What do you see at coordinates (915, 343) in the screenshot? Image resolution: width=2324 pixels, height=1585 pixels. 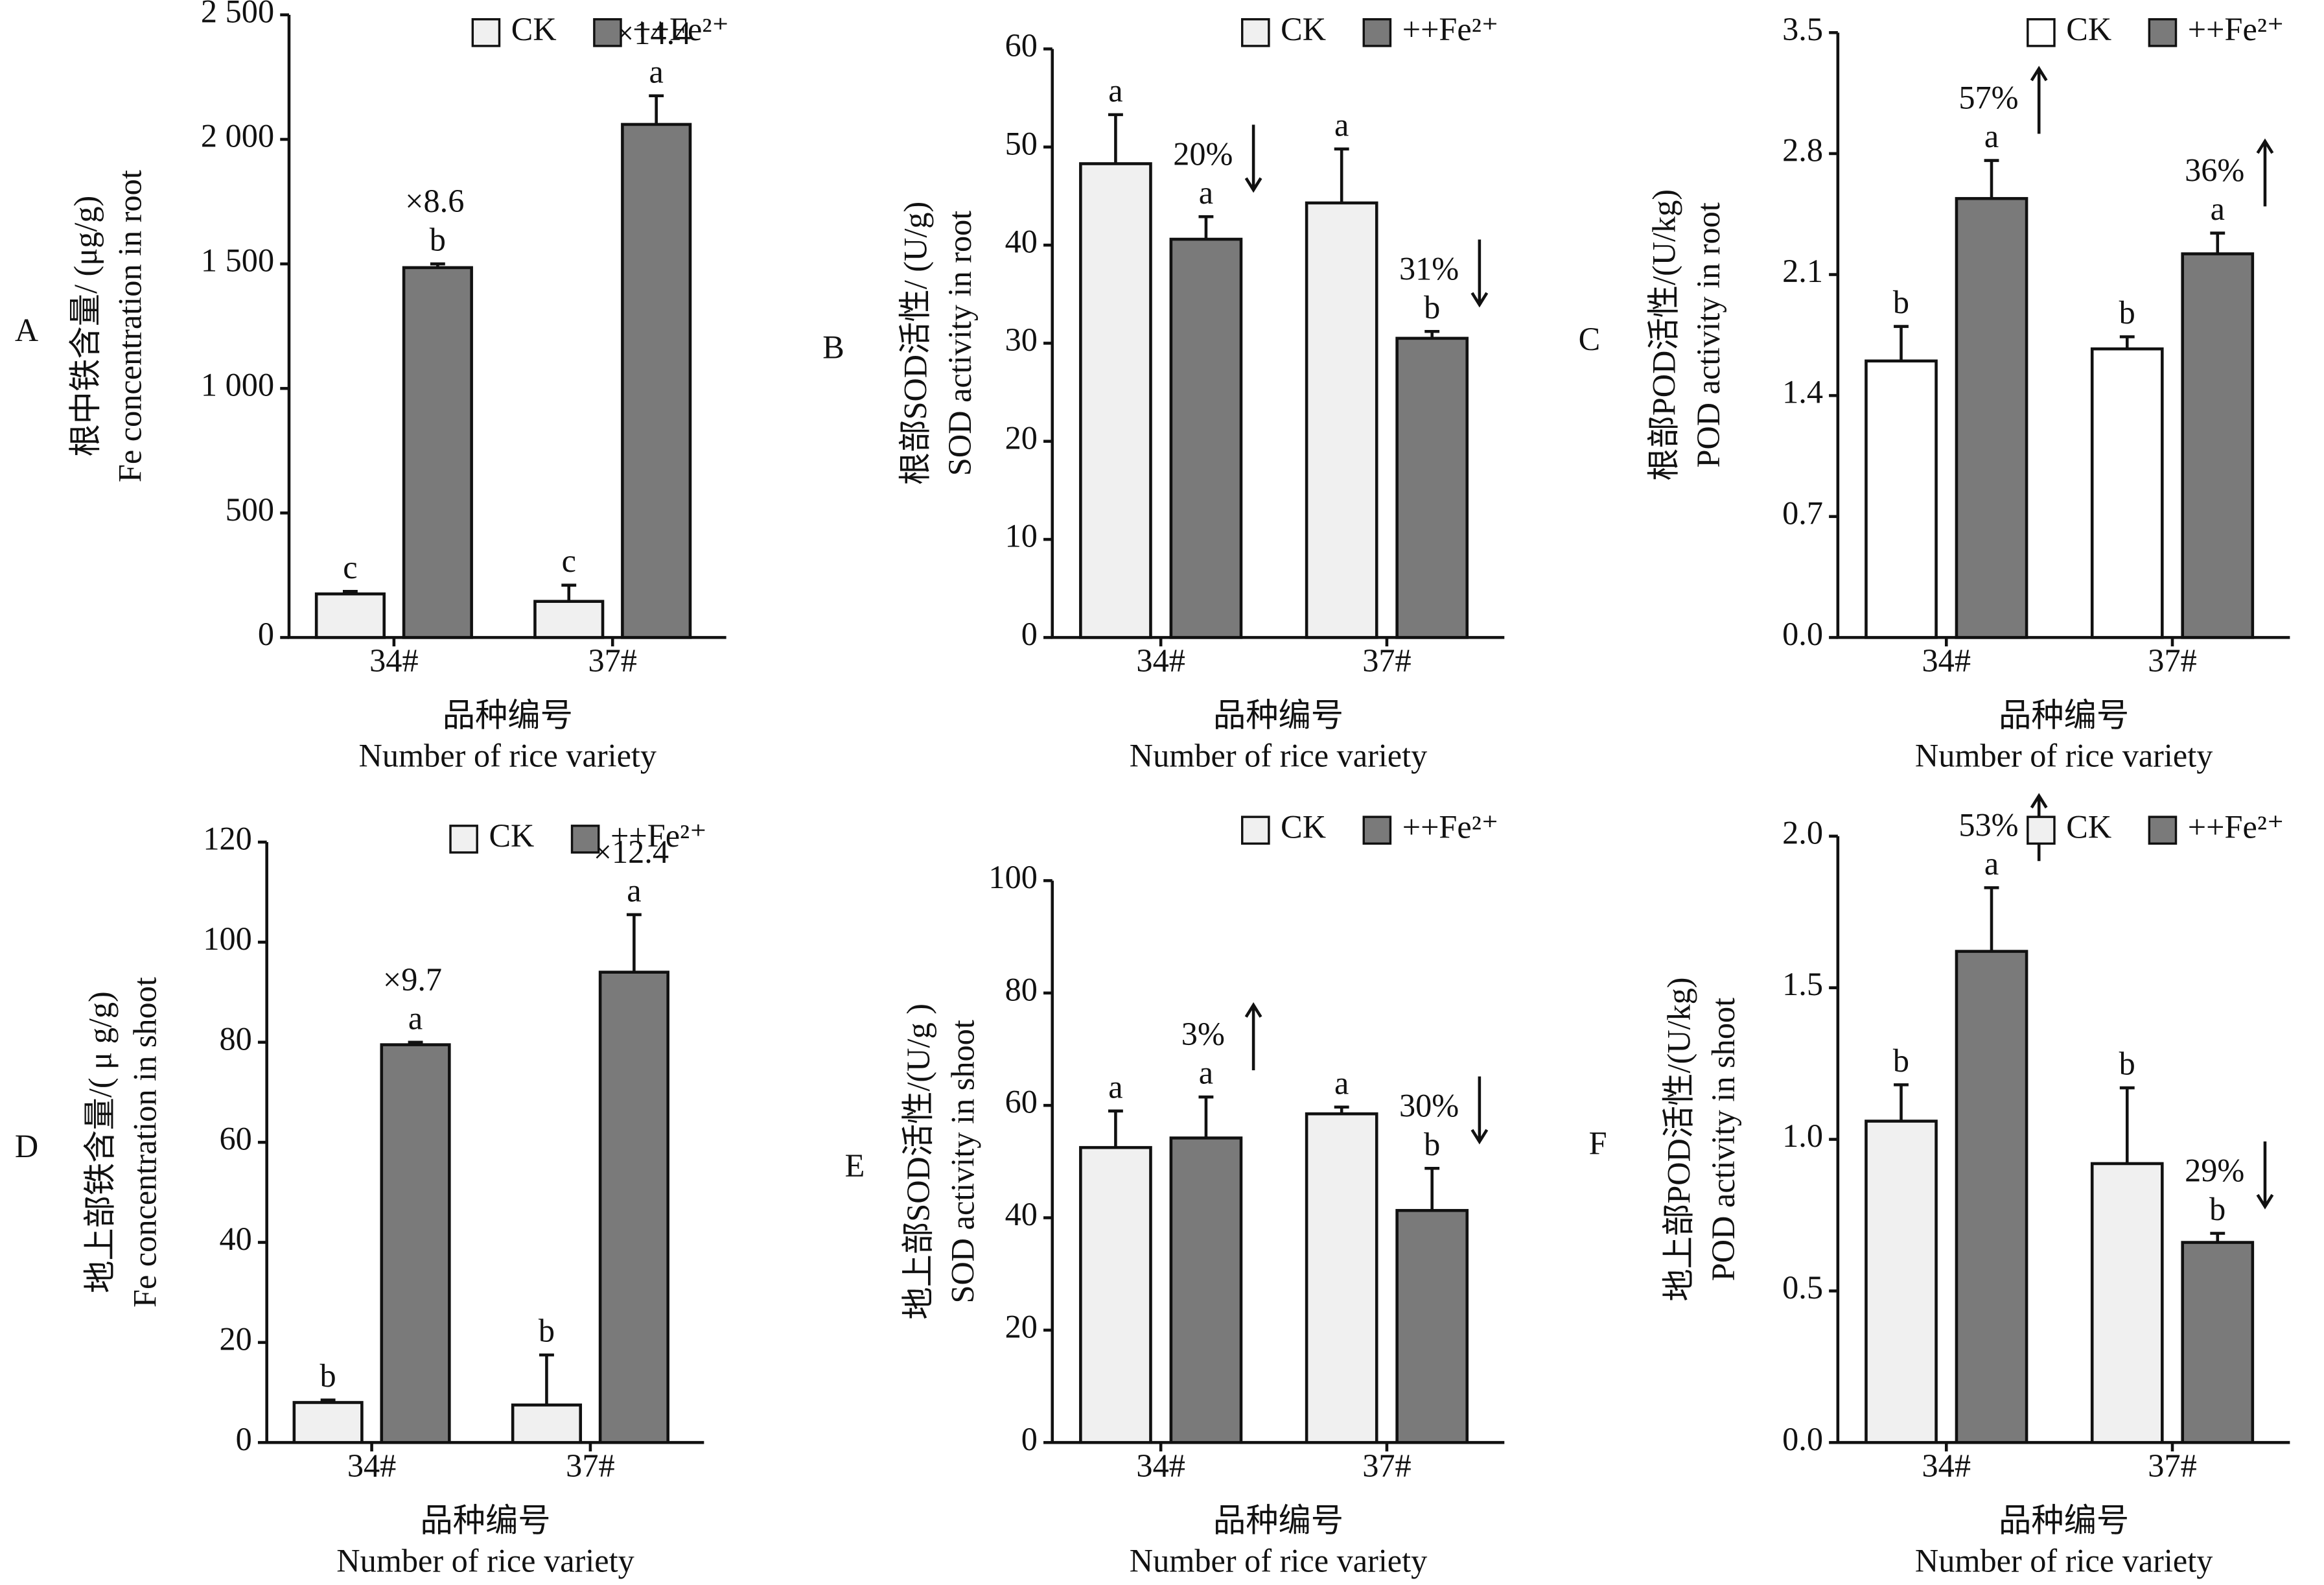 I see `y-axis-label: 根部SOD活性/ (U/g)` at bounding box center [915, 343].